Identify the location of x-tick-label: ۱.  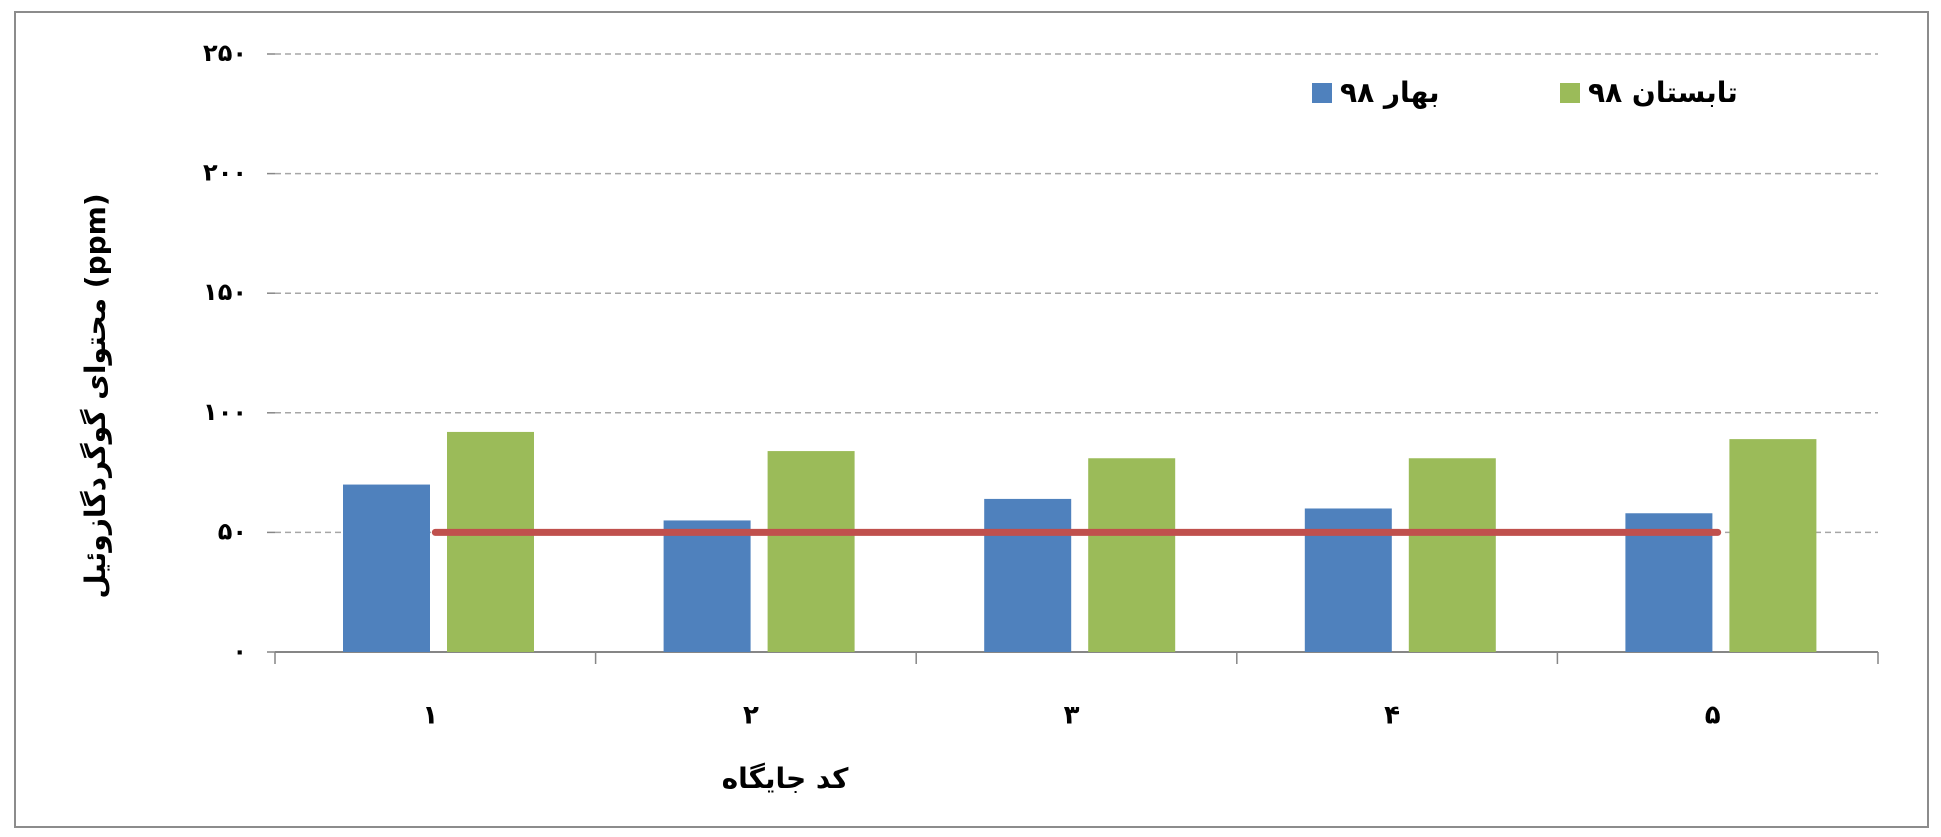
(430, 716).